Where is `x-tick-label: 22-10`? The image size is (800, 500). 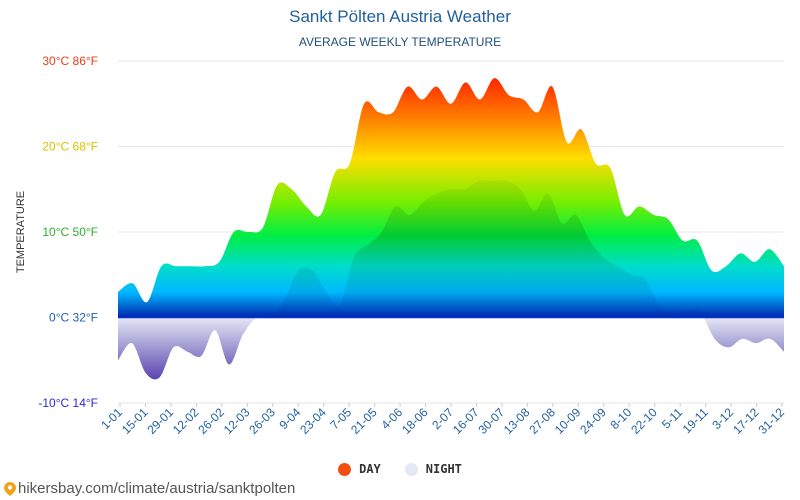 x-tick-label: 22-10 is located at coordinates (644, 421).